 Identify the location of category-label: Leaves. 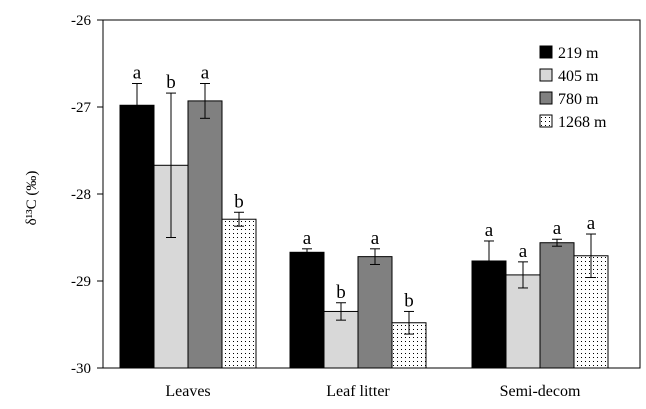
(187, 391).